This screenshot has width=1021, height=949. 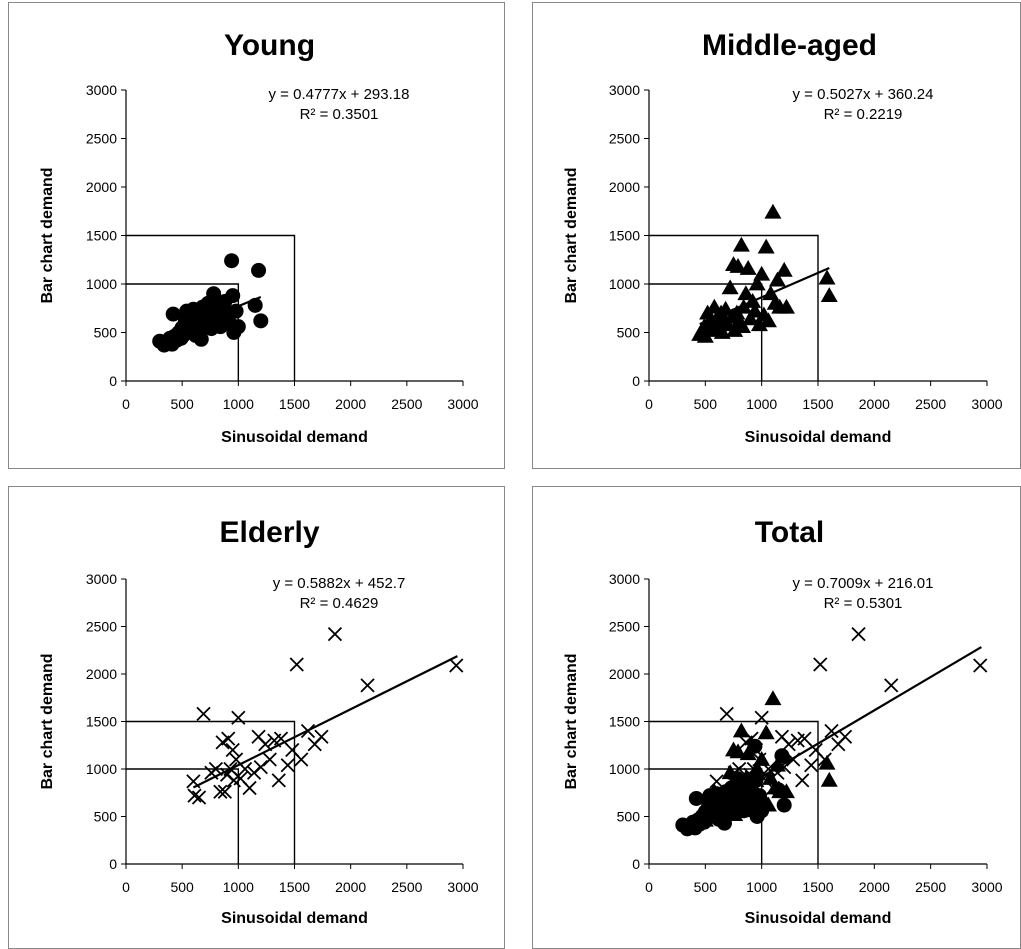 What do you see at coordinates (339, 603) in the screenshot?
I see `r-squared-label: R² = 0.4629` at bounding box center [339, 603].